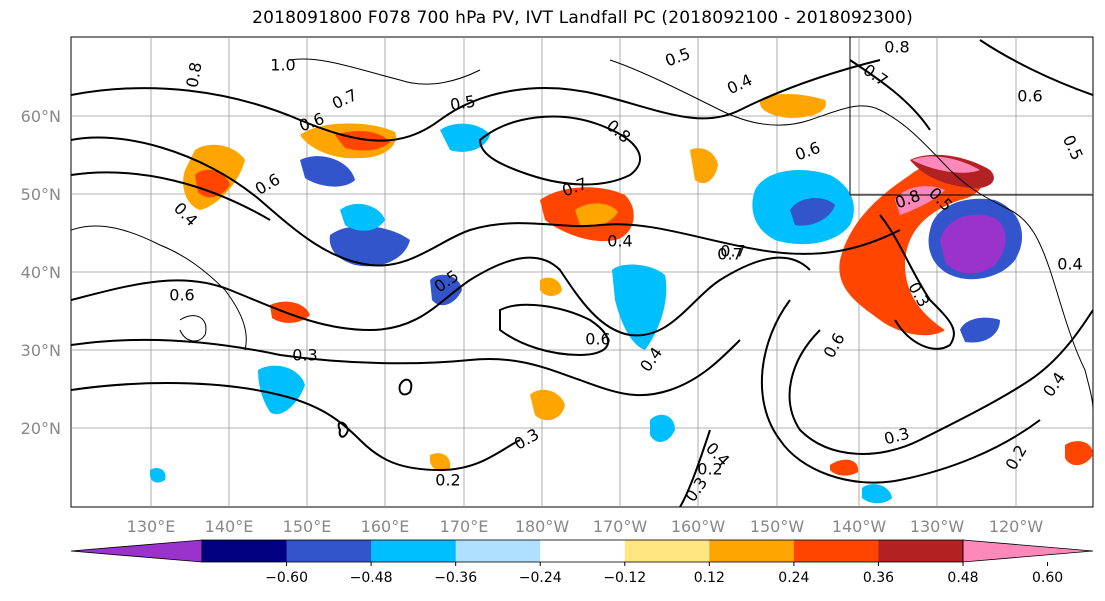 The width and height of the screenshot is (1105, 601). Describe the element at coordinates (859, 526) in the screenshot. I see `lon-label-140w: 140°W` at that location.